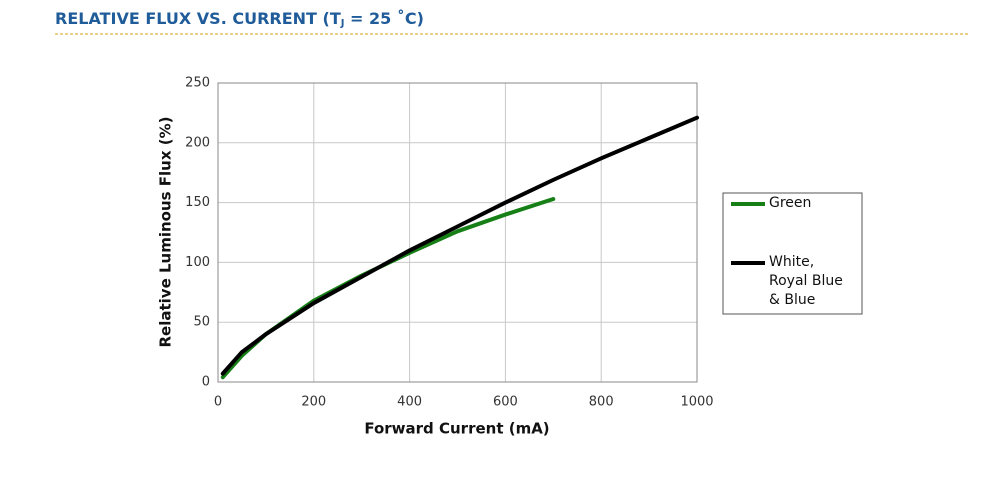  What do you see at coordinates (409, 402) in the screenshot?
I see `x-tick-label: 400` at bounding box center [409, 402].